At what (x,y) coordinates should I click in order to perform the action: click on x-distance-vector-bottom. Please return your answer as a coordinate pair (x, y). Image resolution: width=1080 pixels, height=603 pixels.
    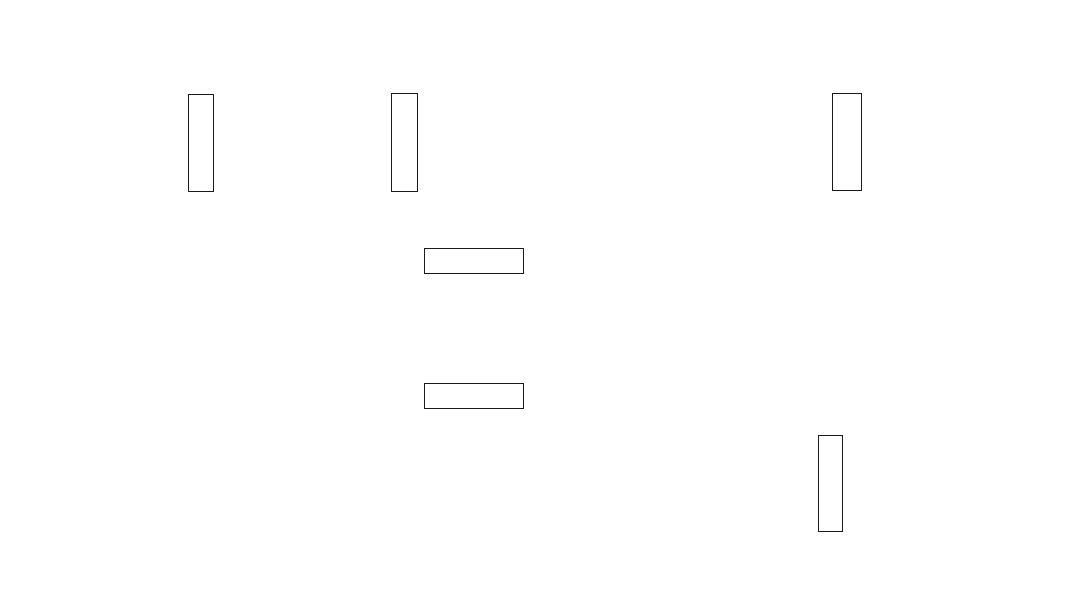
    Looking at the image, I should click on (830, 483).